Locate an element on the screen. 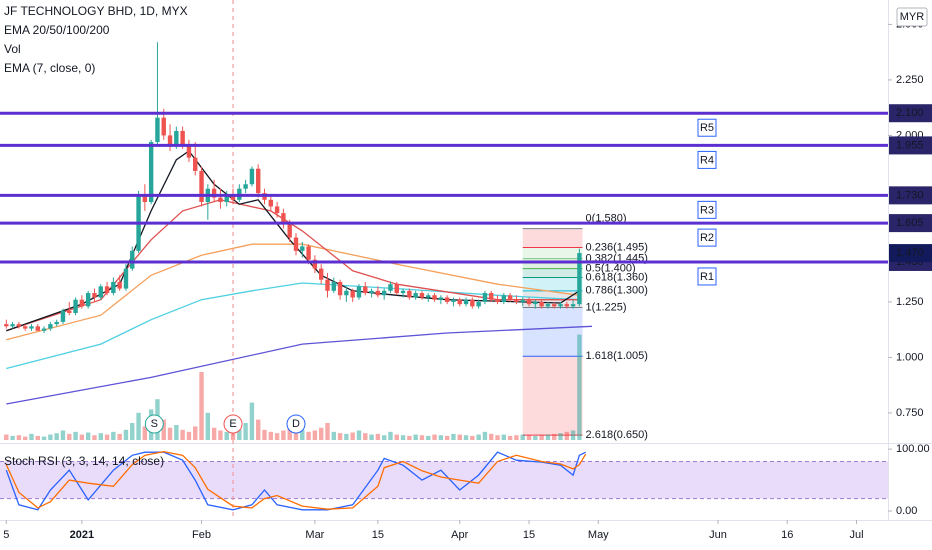  last-price-box is located at coordinates (910, 253).